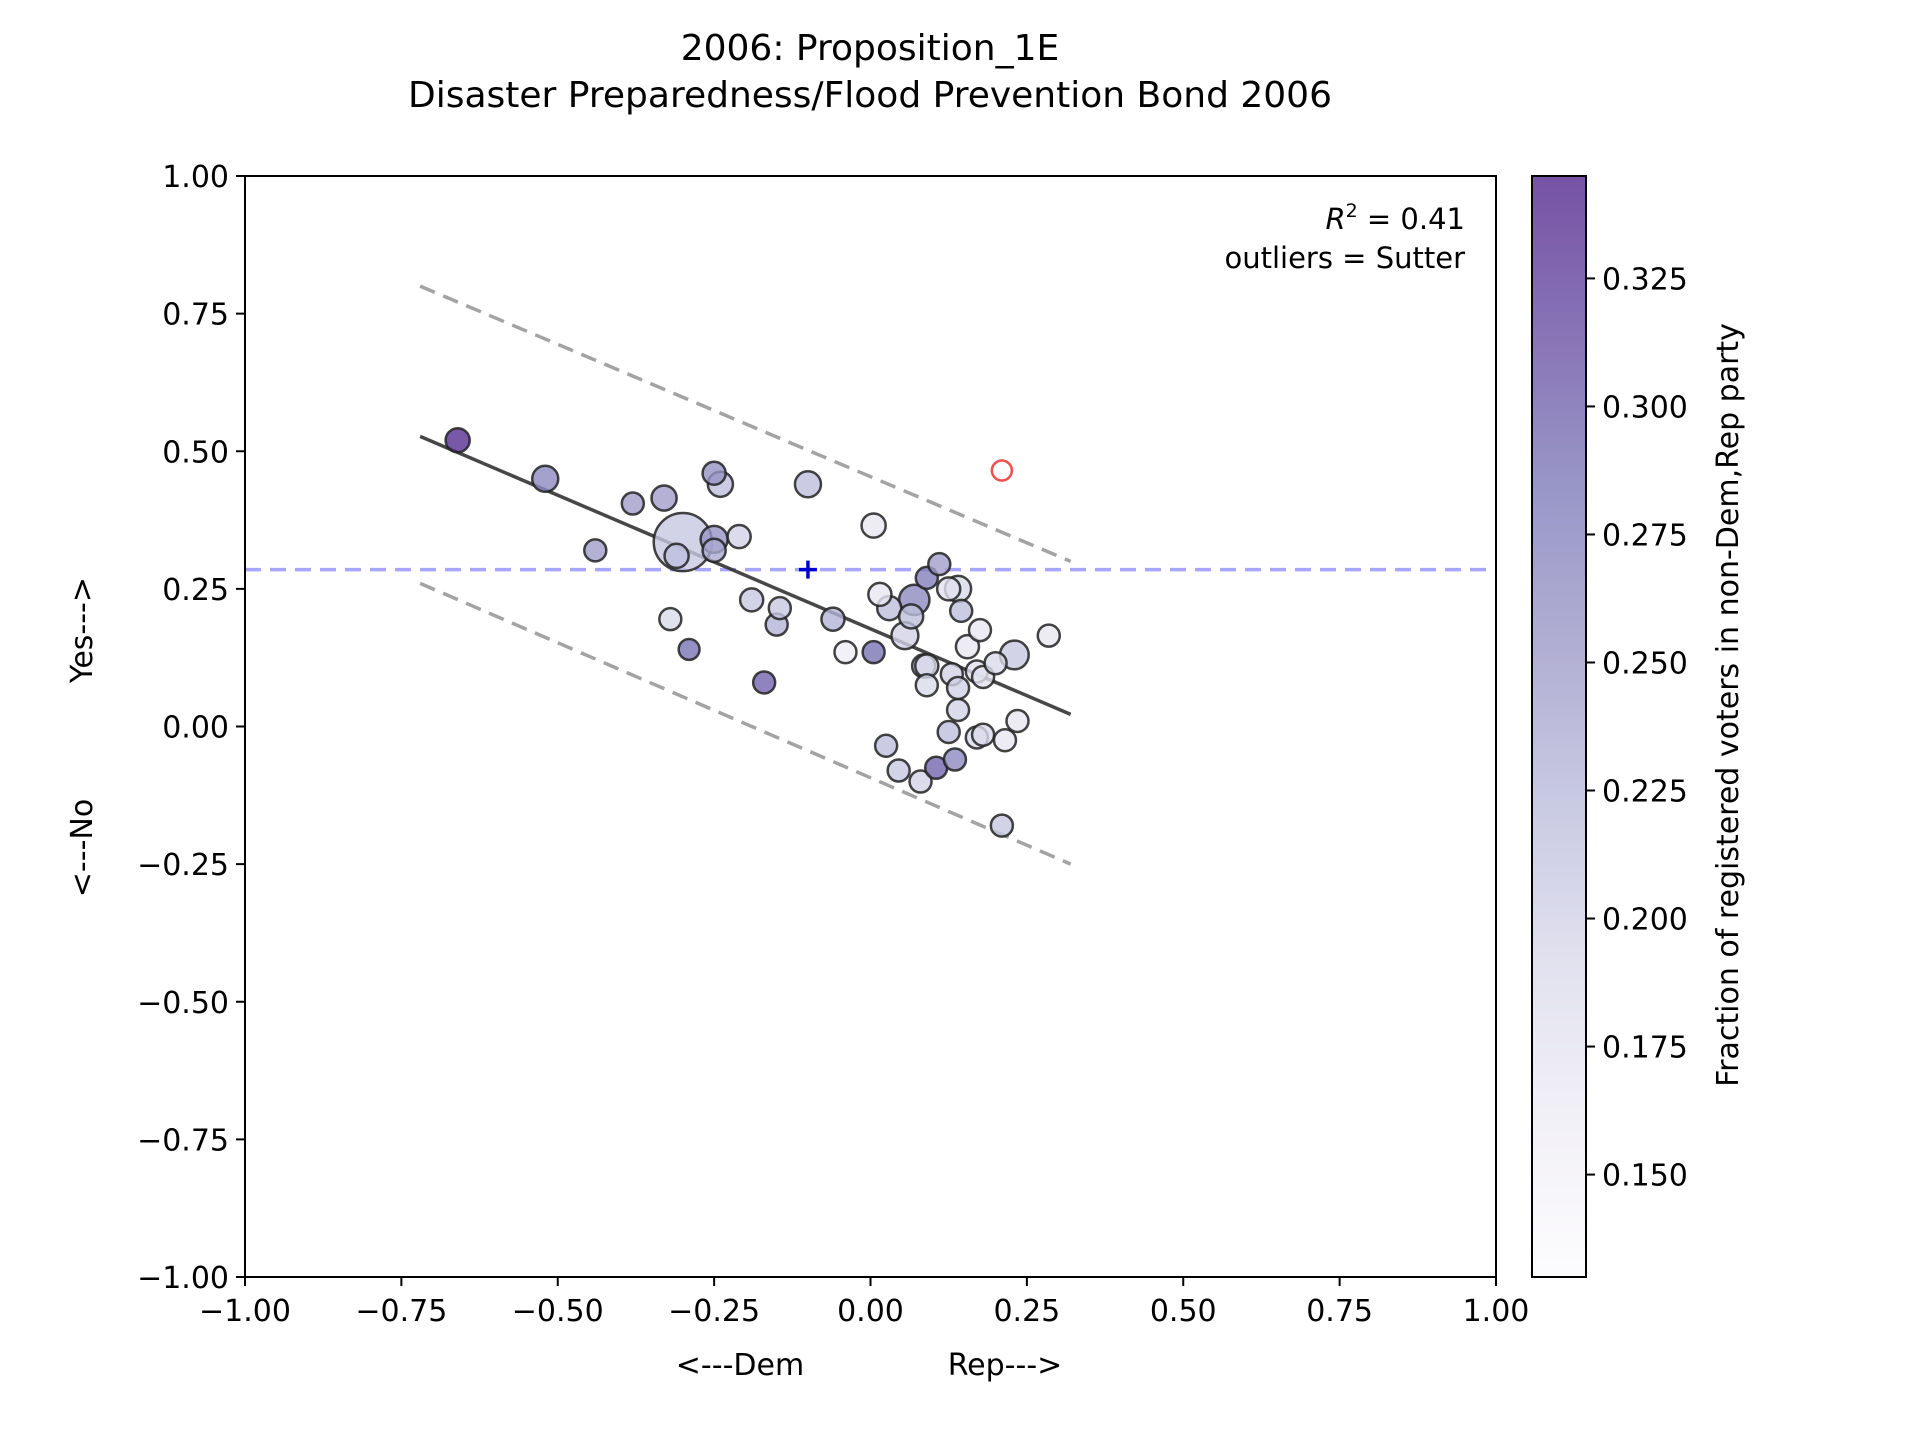  What do you see at coordinates (195, 590) in the screenshot?
I see `y-tick-label: 0.25` at bounding box center [195, 590].